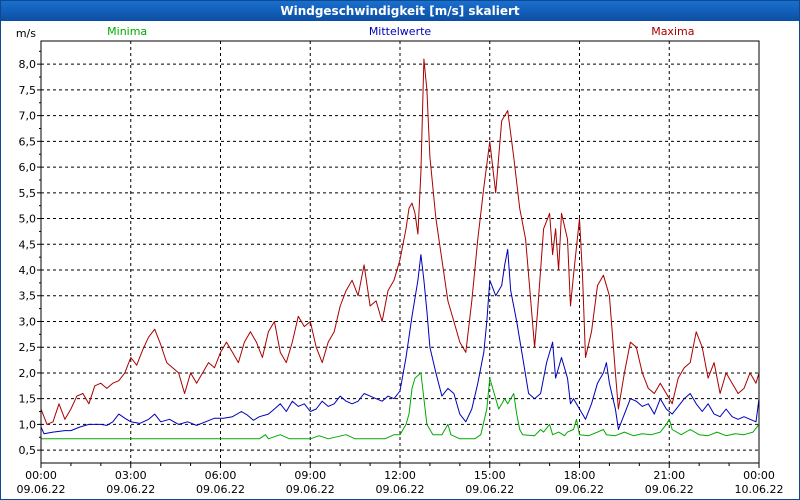 The width and height of the screenshot is (800, 500). What do you see at coordinates (672, 31) in the screenshot?
I see `legend-entry-maxima: Maxima` at bounding box center [672, 31].